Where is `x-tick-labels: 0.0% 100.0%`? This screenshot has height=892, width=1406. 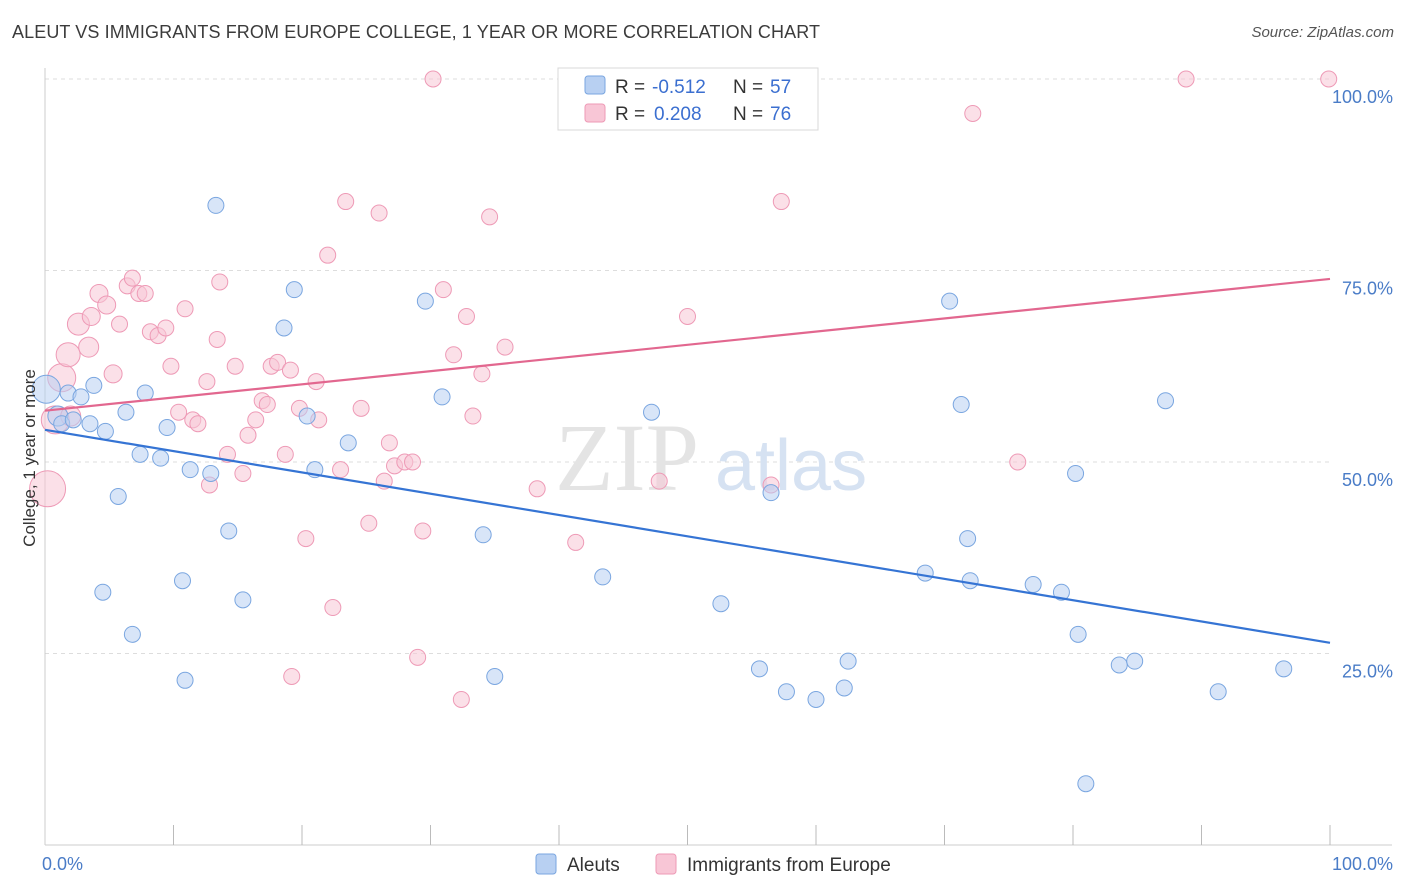 x-tick-labels: 0.0% 100.0% is located at coordinates (717, 864).